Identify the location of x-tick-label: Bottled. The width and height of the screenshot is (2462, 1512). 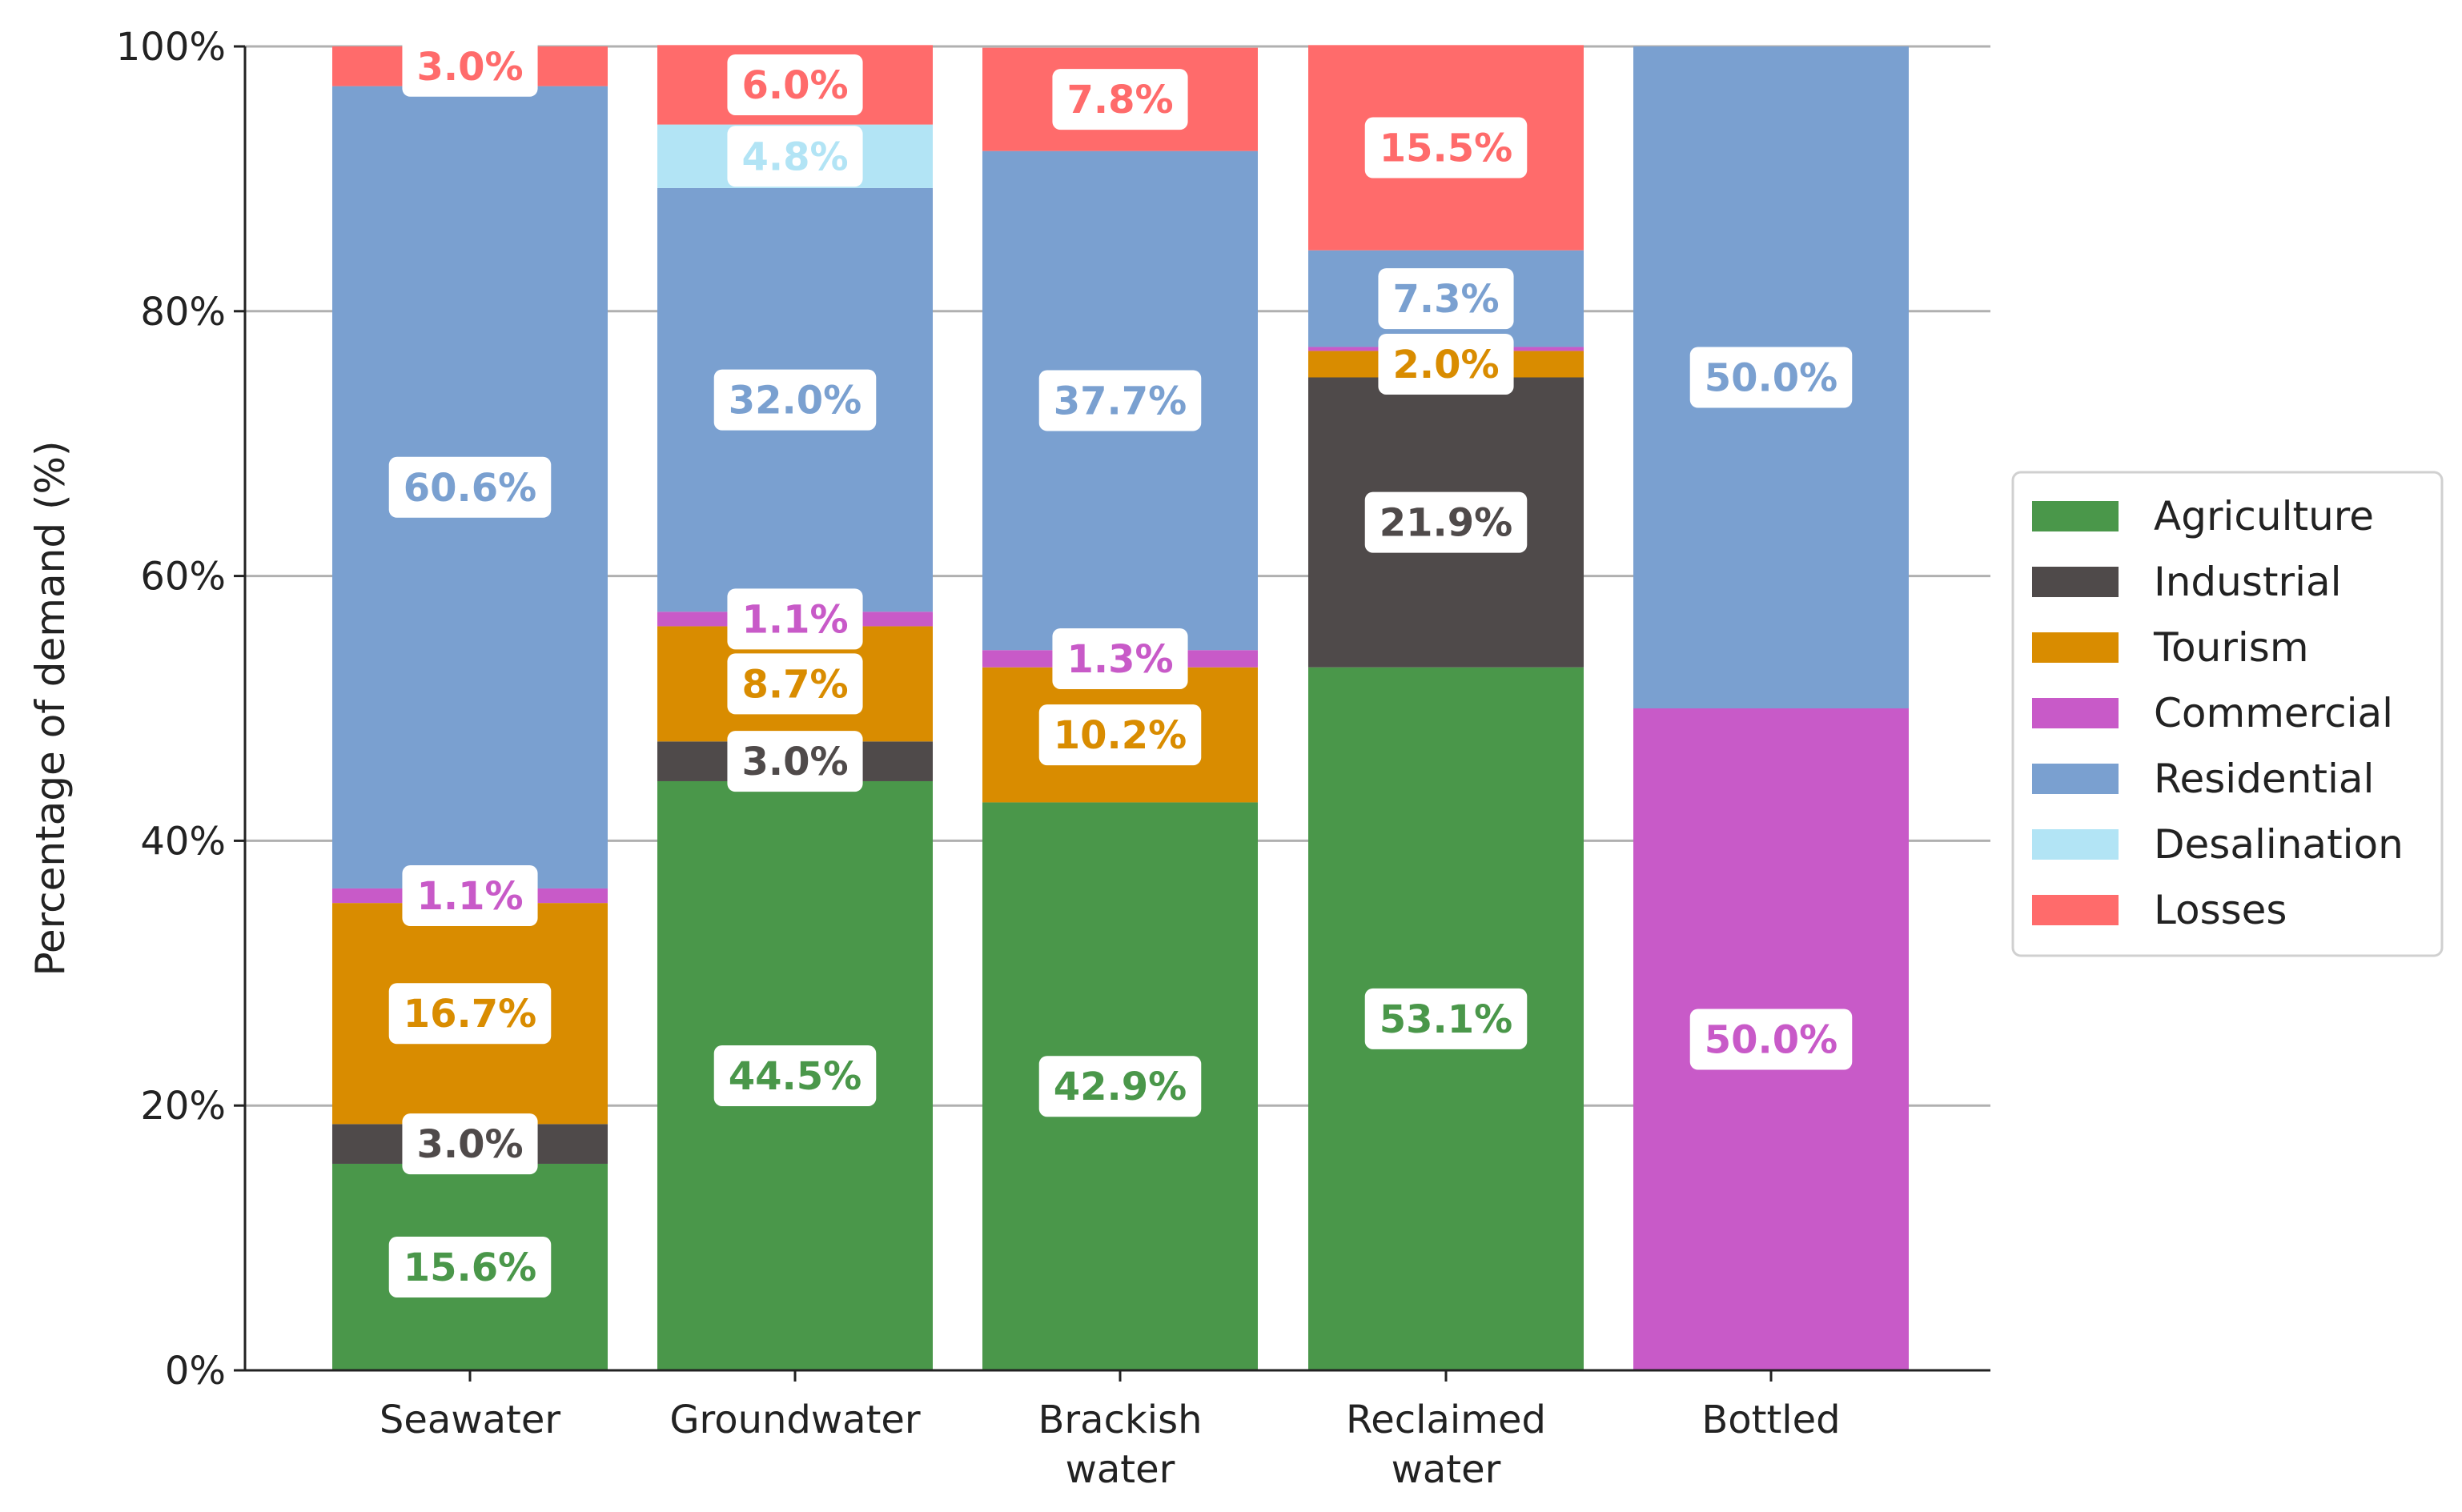
(1770, 1420).